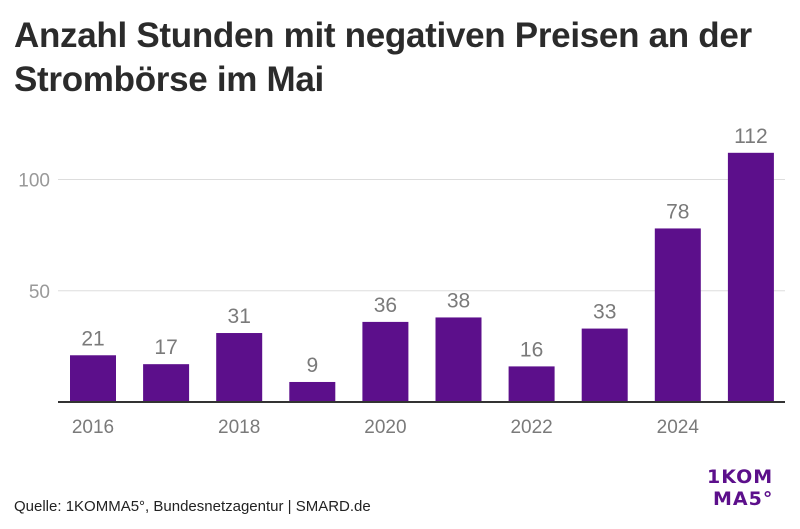 The image size is (800, 529). I want to click on bar-2023, so click(604, 365).